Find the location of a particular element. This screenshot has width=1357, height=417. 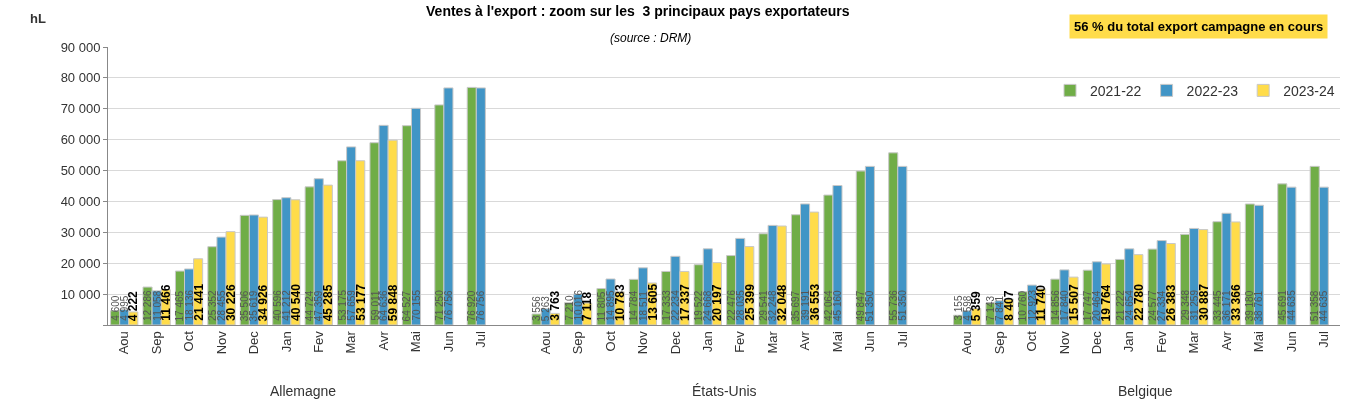

data-label: 24 654 is located at coordinates (1129, 305).